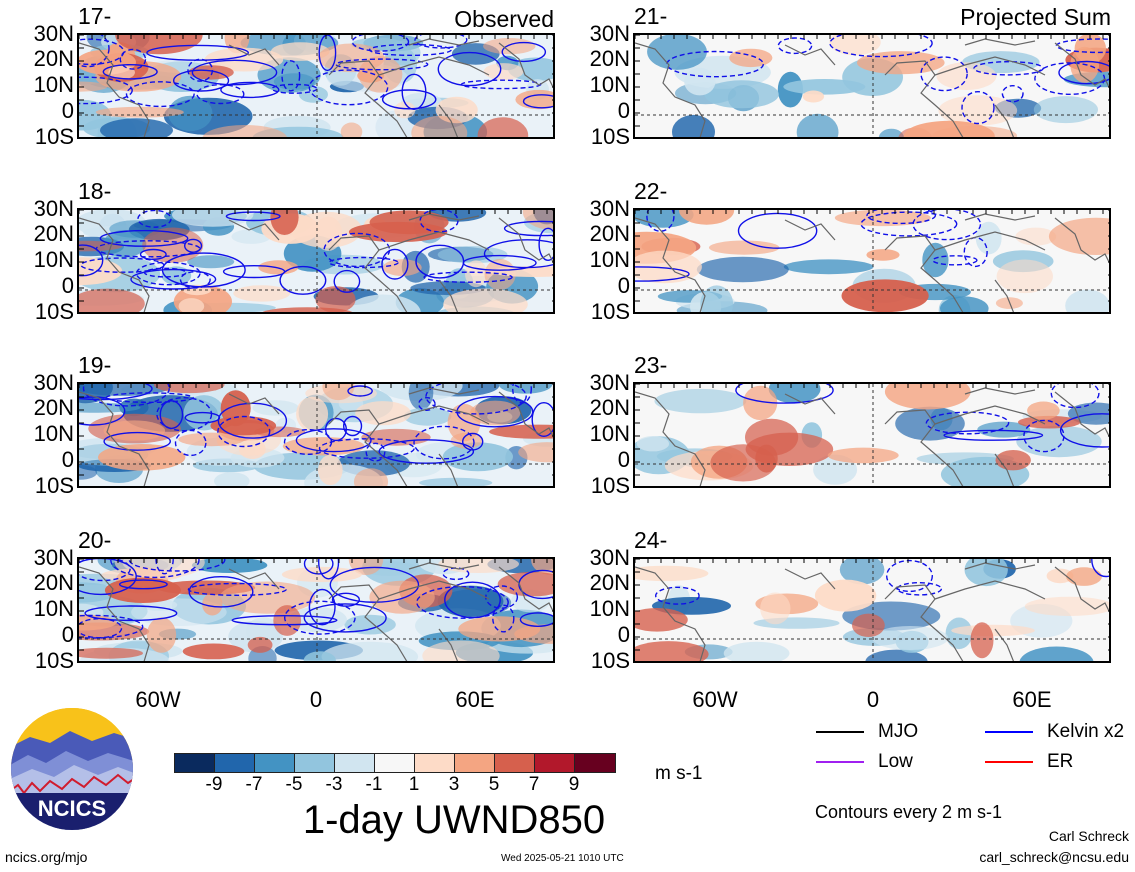  Describe the element at coordinates (158, 699) in the screenshot. I see `x-label-60w-left: 60W` at that location.